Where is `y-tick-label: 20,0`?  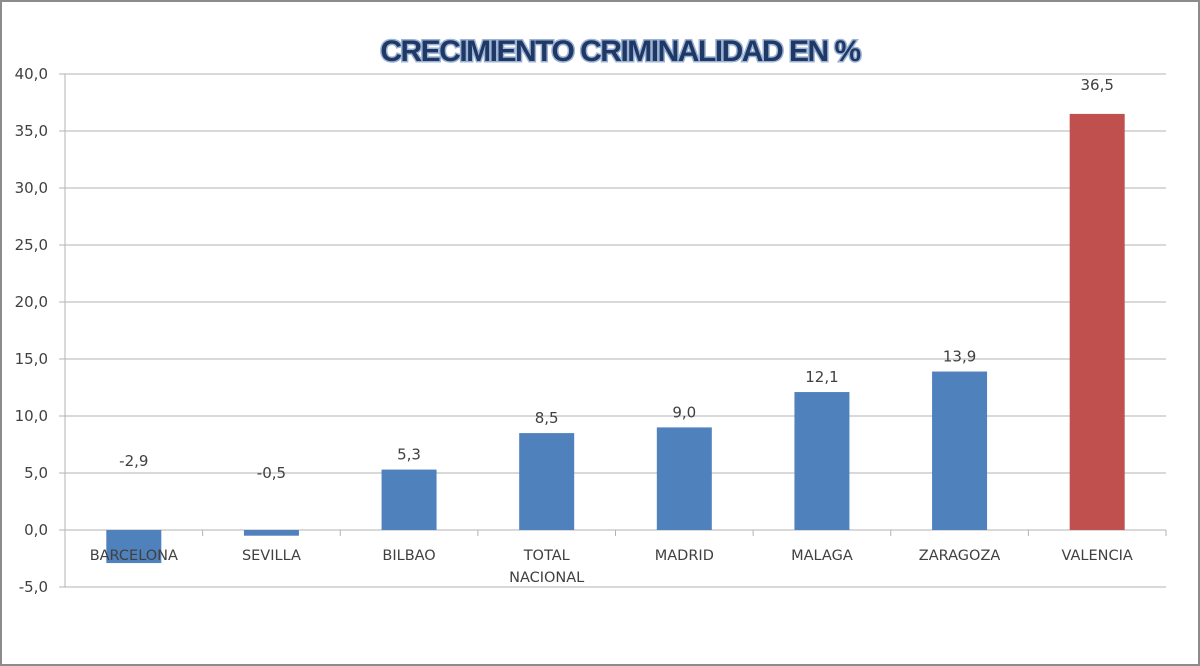 y-tick-label: 20,0 is located at coordinates (31, 302).